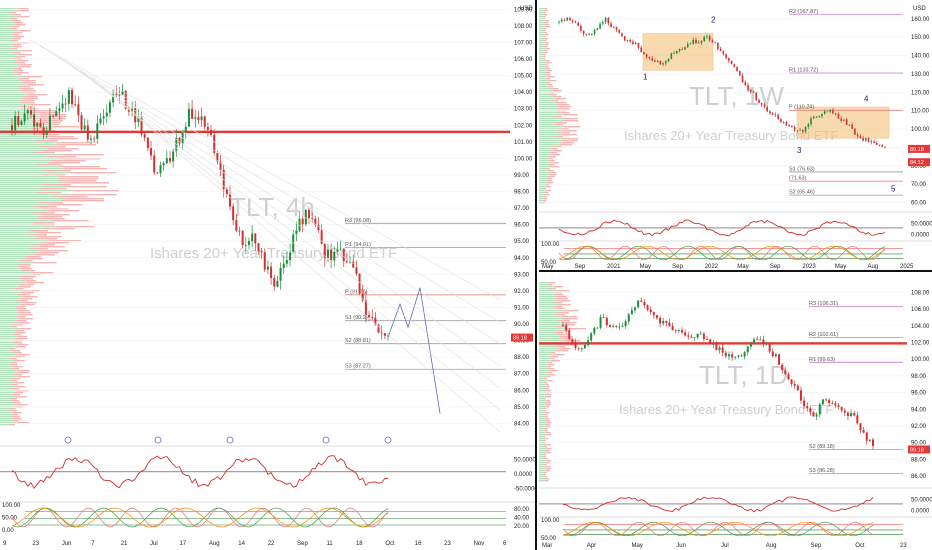 The image size is (932, 550). Describe the element at coordinates (803, 71) in the screenshot. I see `pivot-level-label: R1 (133.72)` at that location.